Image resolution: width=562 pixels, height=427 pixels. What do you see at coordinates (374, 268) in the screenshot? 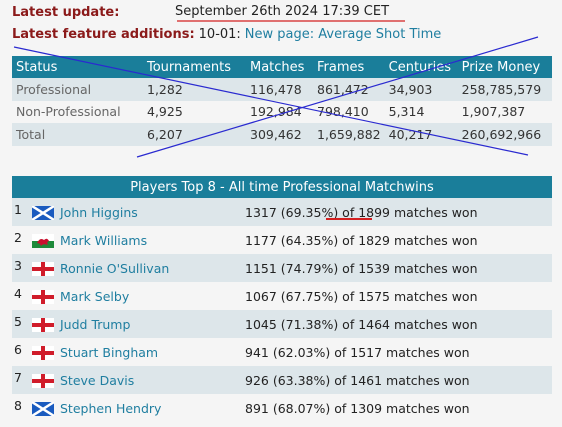
I see `total-matches: 1539` at bounding box center [374, 268].